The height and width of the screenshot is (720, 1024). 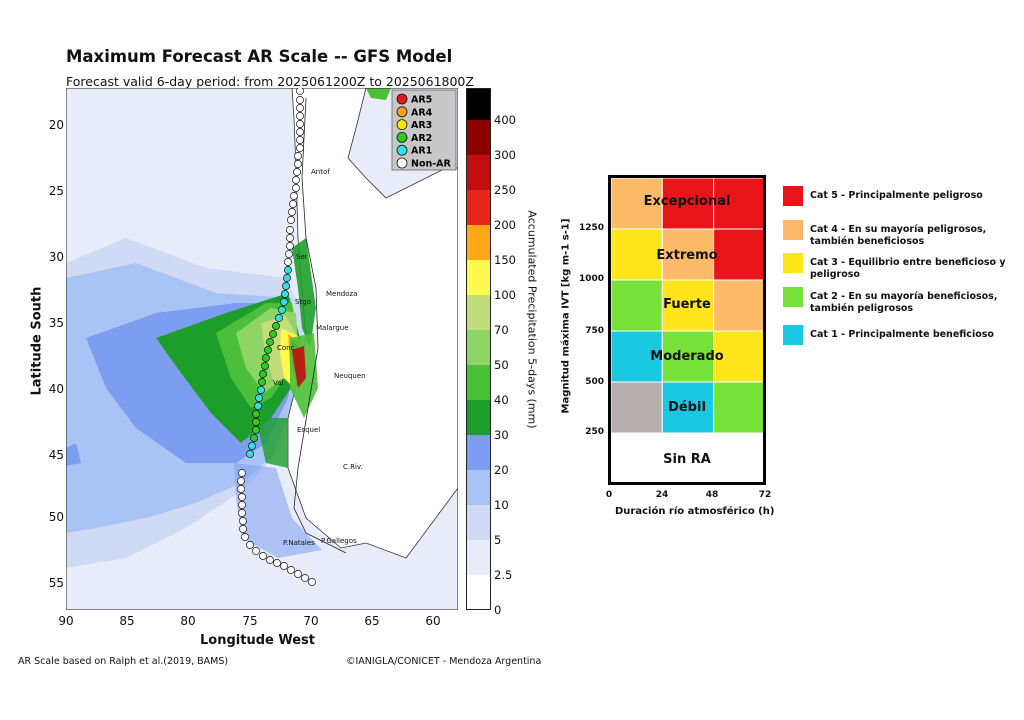 I want to click on risk-level-label: Moderado, so click(x=687, y=356).